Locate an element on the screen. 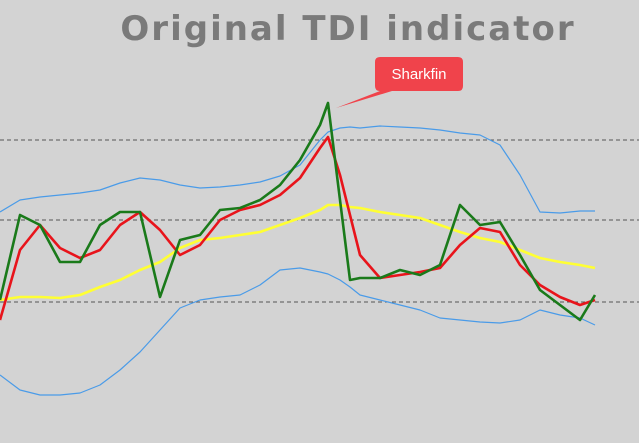 The image size is (639, 443). annotation: Sharkfin is located at coordinates (399, 82).